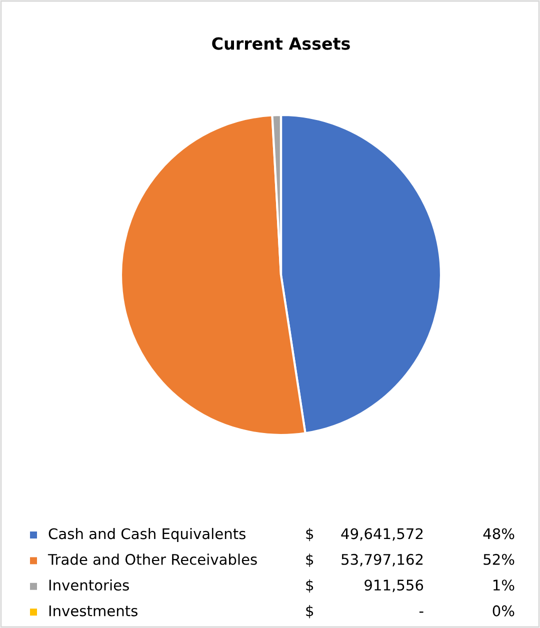 This screenshot has width=540, height=628. What do you see at coordinates (498, 534) in the screenshot?
I see `text: 48%` at bounding box center [498, 534].